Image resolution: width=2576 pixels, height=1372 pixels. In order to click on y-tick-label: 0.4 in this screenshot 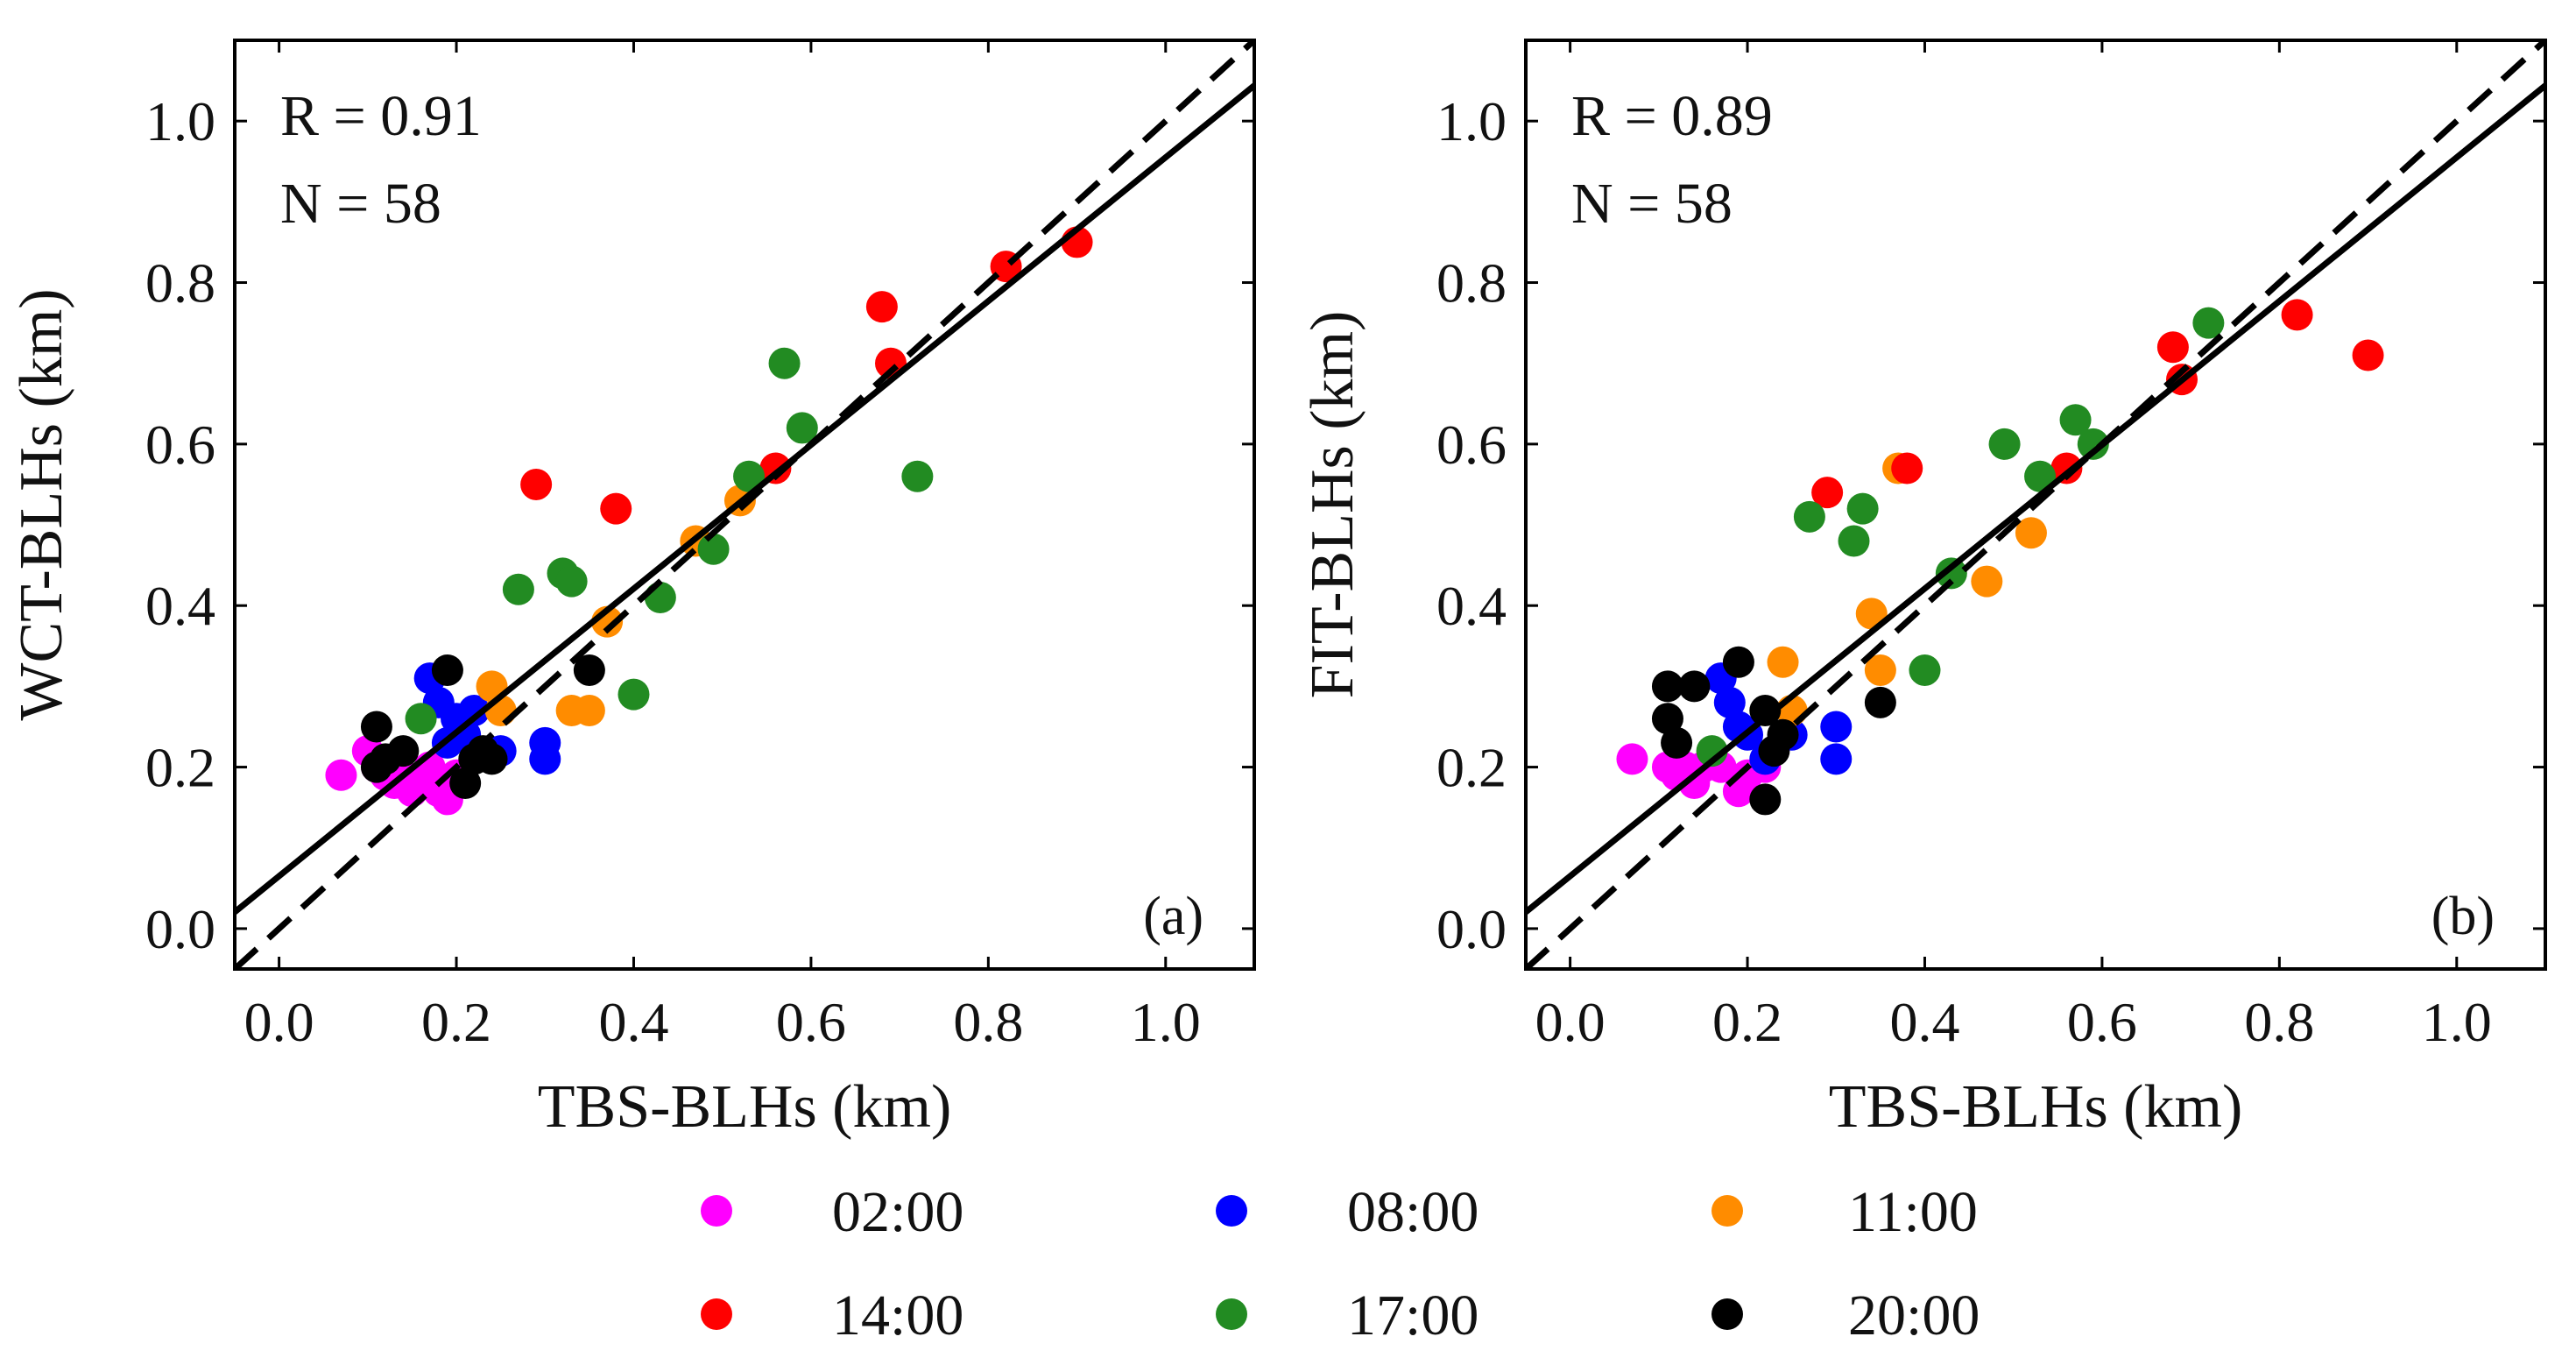, I will do `click(1471, 606)`.